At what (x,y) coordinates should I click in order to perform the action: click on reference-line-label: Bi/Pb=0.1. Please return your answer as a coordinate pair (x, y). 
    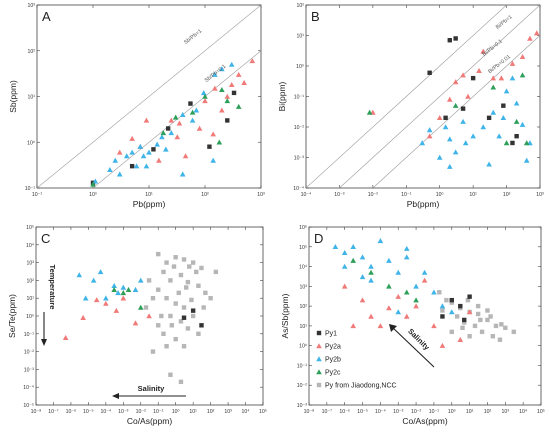
    Looking at the image, I should click on (492, 48).